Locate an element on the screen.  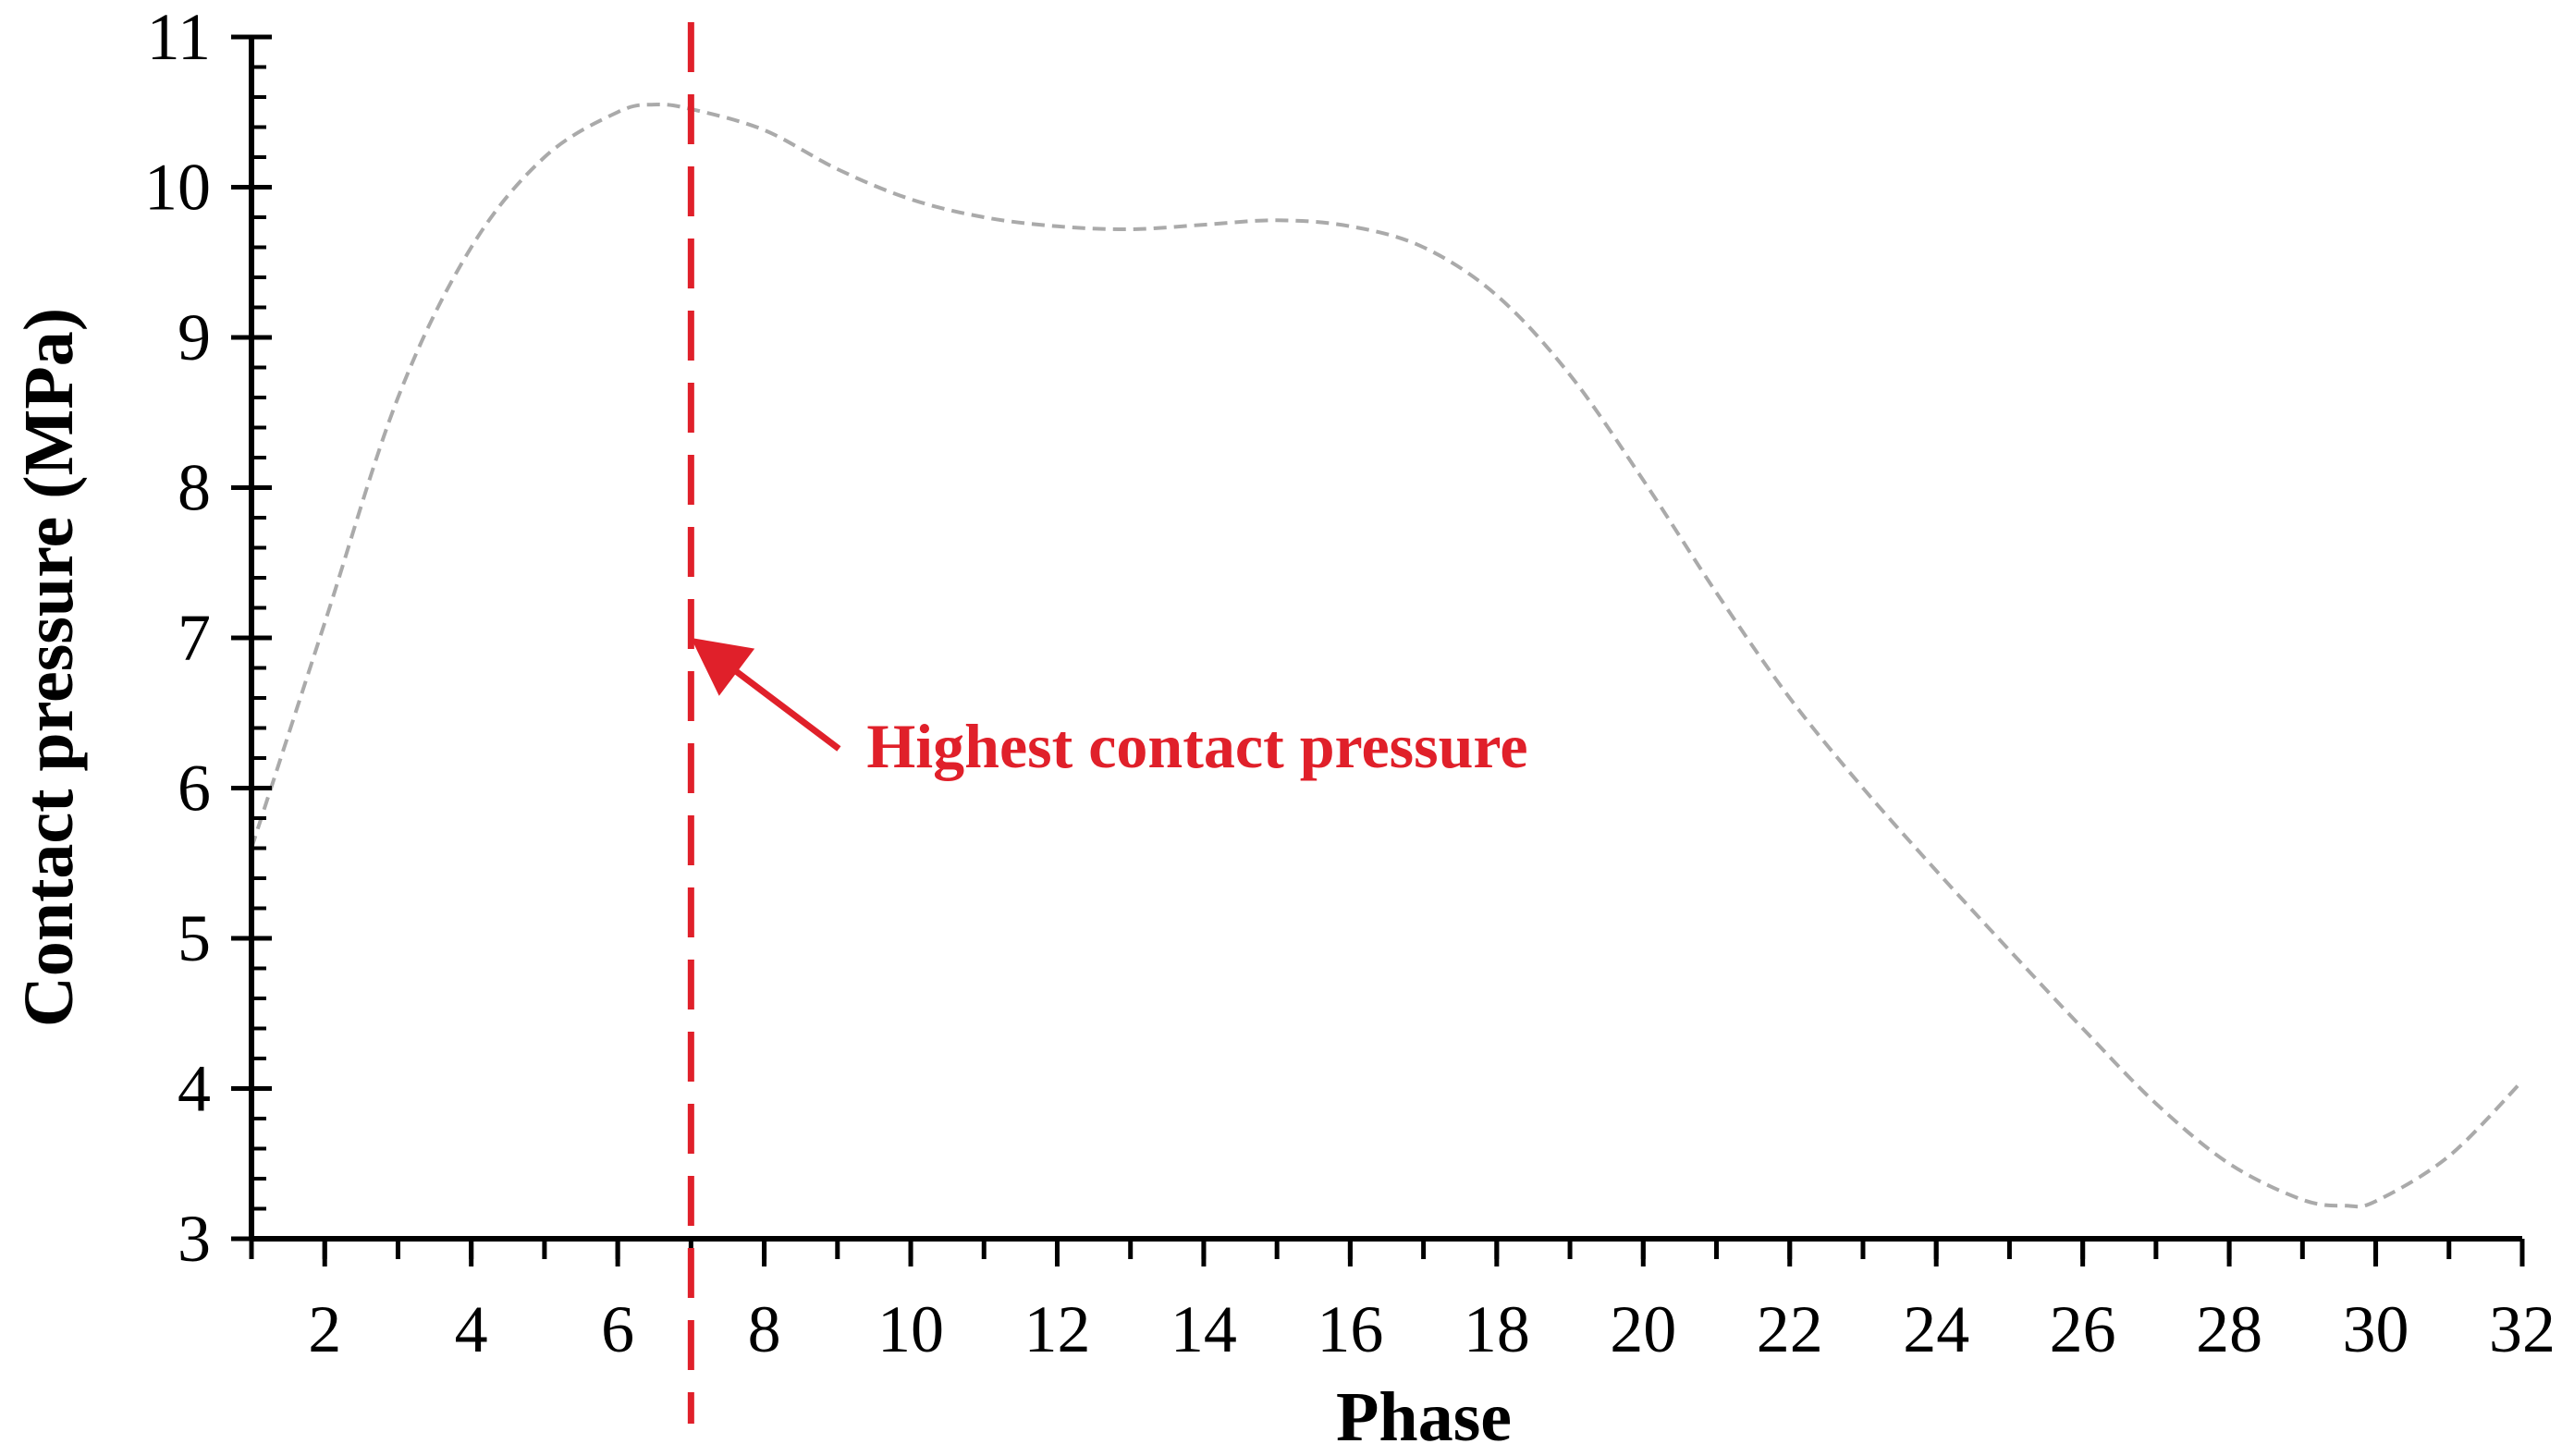
x-axis-title: Phase is located at coordinates (1424, 1417).